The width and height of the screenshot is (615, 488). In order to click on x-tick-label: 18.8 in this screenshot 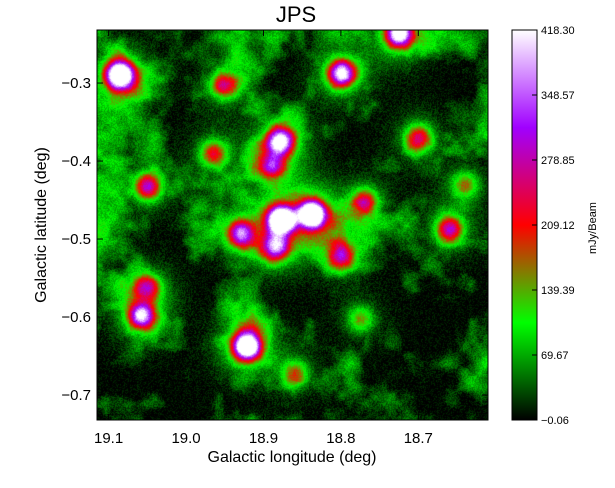, I will do `click(340, 438)`.